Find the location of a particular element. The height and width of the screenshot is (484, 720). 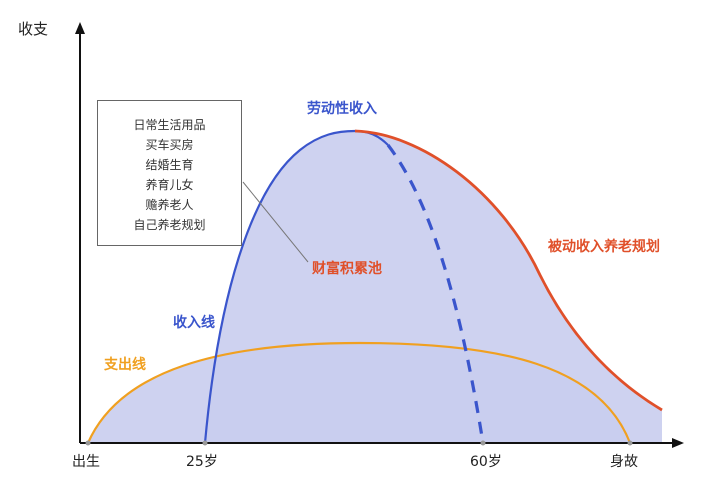

income-line-label: 收入线 is located at coordinates (194, 323).